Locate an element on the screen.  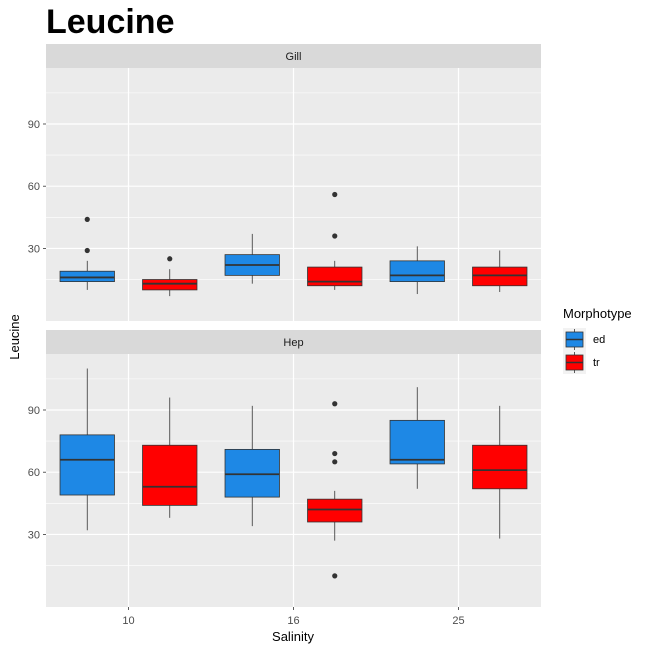
chart-title: Leucine is located at coordinates (110, 22).